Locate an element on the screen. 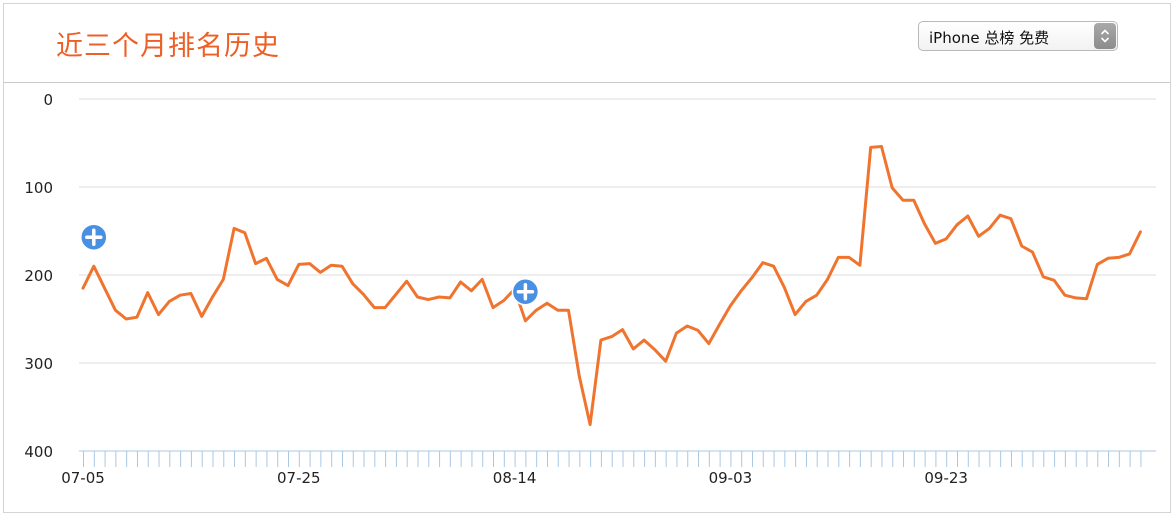 The width and height of the screenshot is (1176, 517). y-tick-label: 0 is located at coordinates (48, 100).